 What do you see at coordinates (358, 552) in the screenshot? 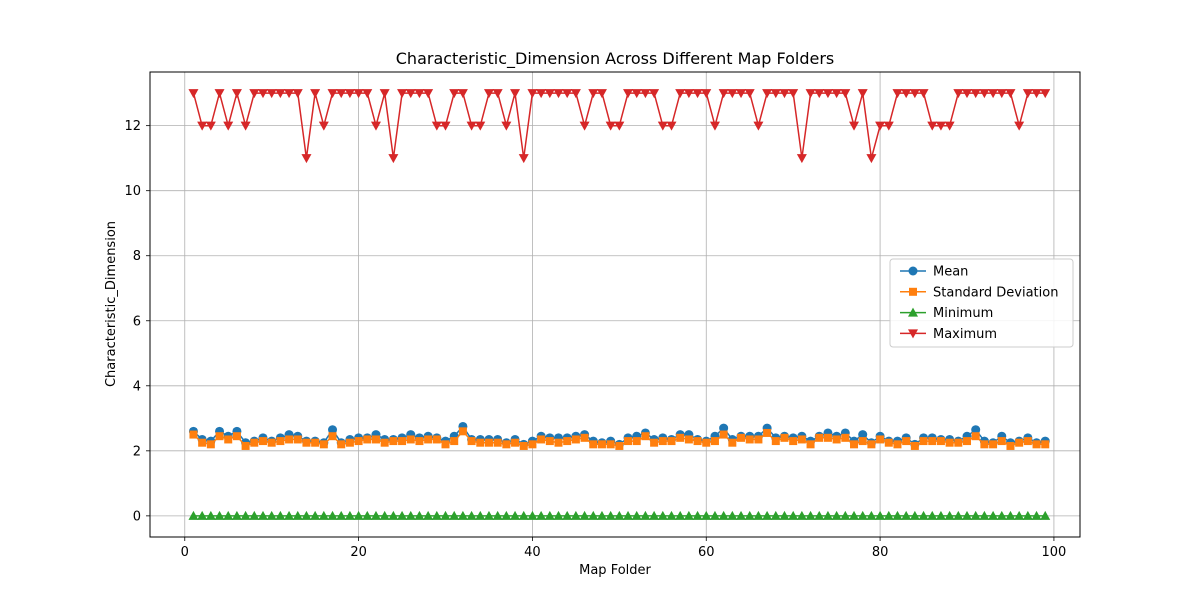
I see `x-tick-label: 20` at bounding box center [358, 552].